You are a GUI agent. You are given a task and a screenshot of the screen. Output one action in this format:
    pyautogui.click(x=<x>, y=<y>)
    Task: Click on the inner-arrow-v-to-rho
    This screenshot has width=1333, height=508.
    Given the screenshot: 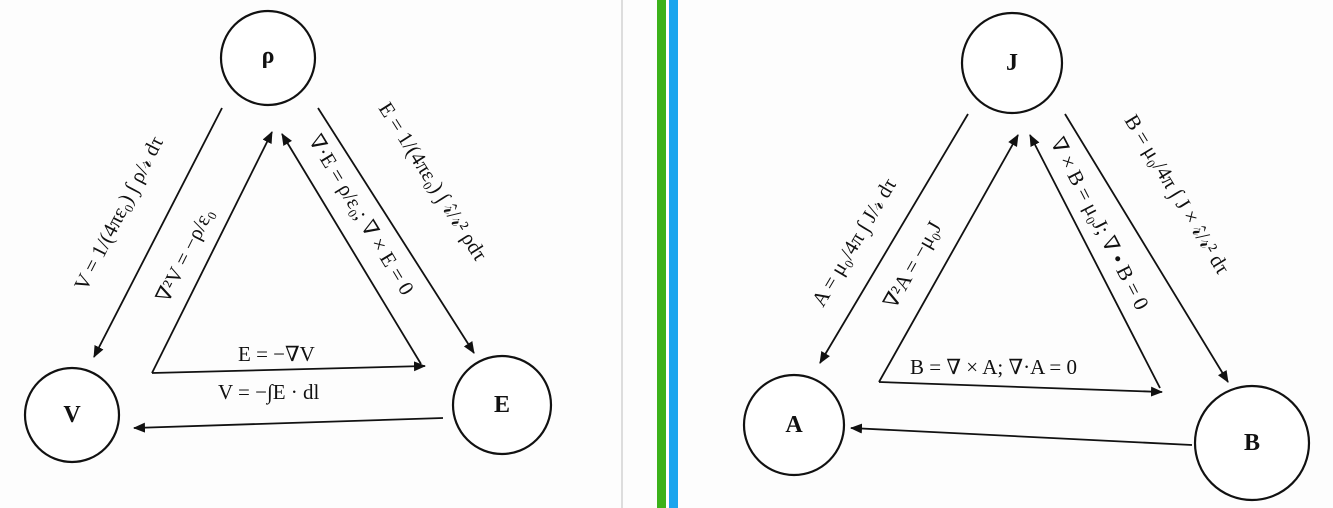 What is the action you would take?
    pyautogui.click(x=212, y=252)
    